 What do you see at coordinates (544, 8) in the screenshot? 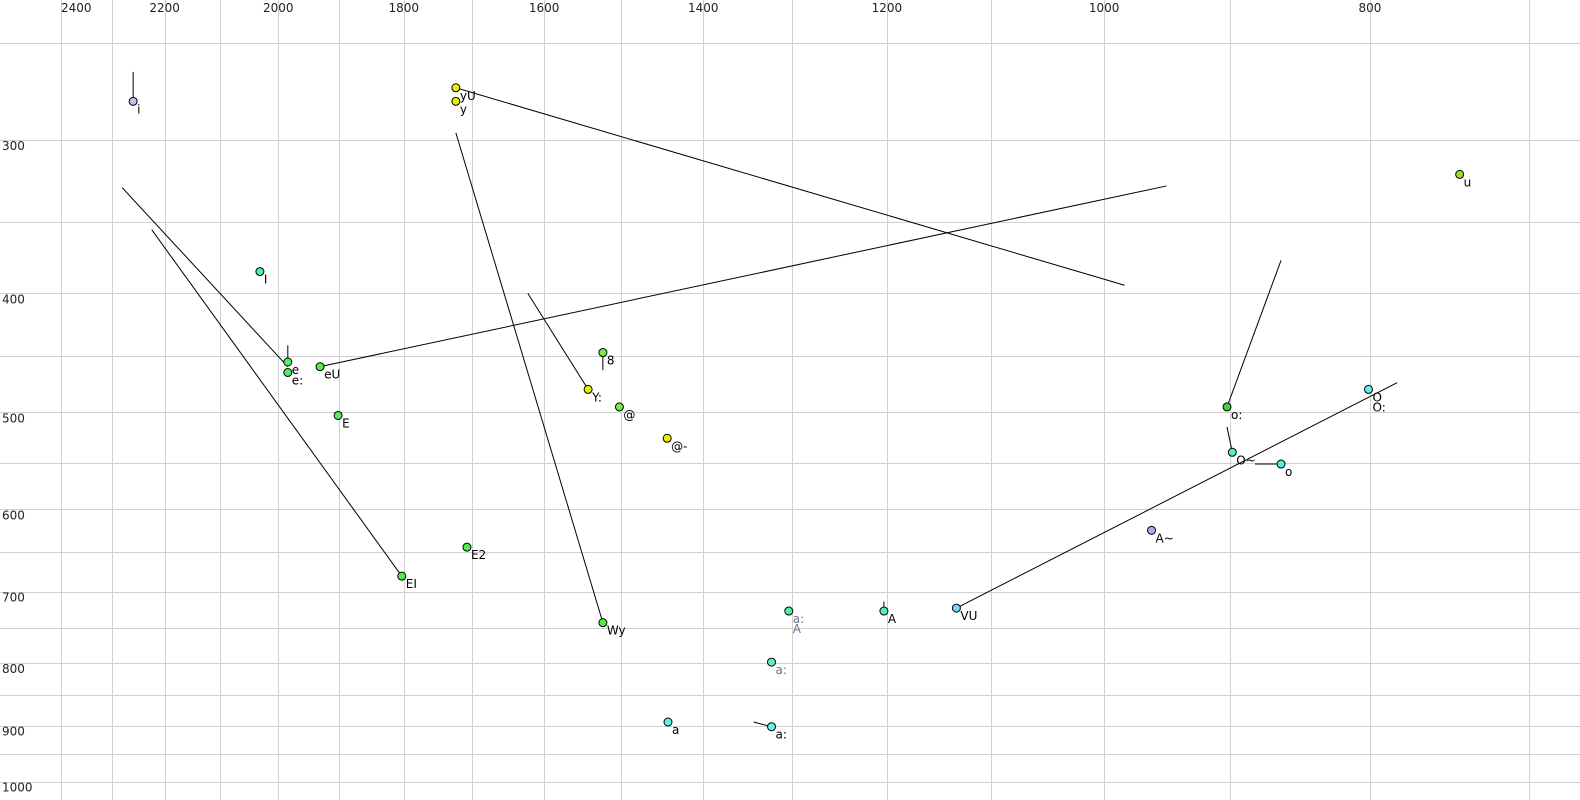
I see `x-tick-label: 1600` at bounding box center [544, 8].